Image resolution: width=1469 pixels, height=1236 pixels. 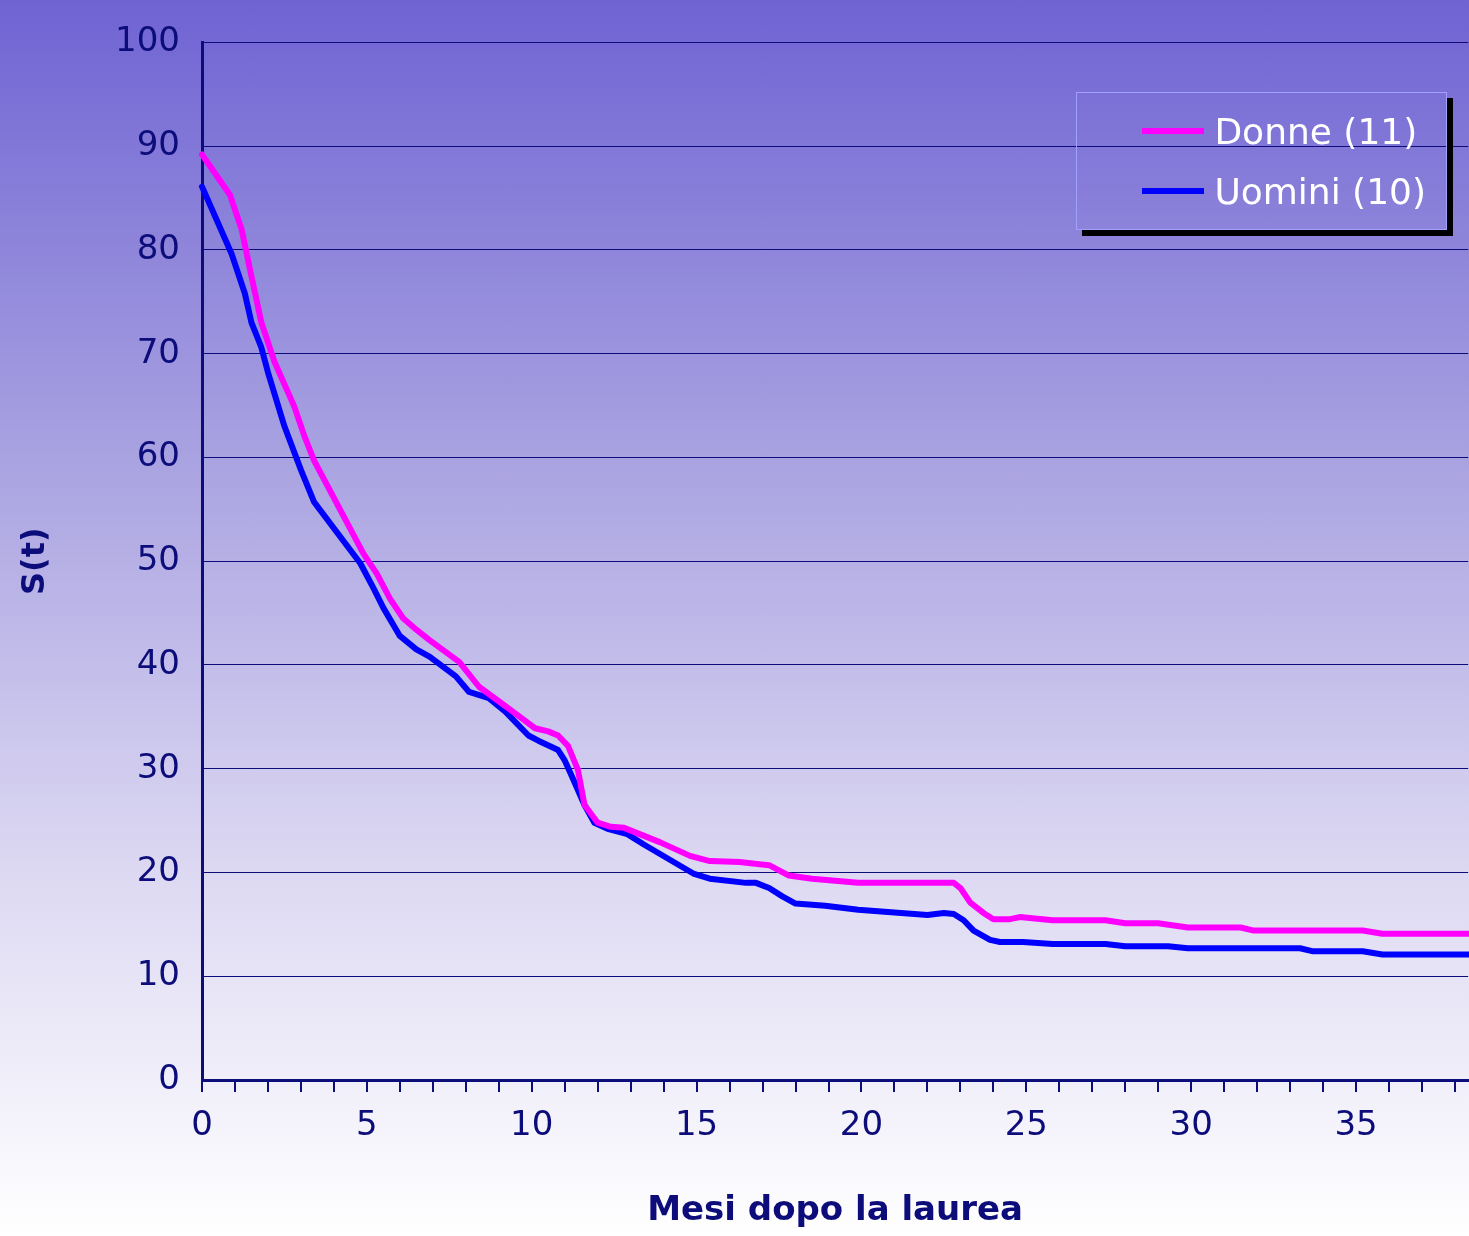 I want to click on x-tick-label: 30, so click(x=1191, y=1123).